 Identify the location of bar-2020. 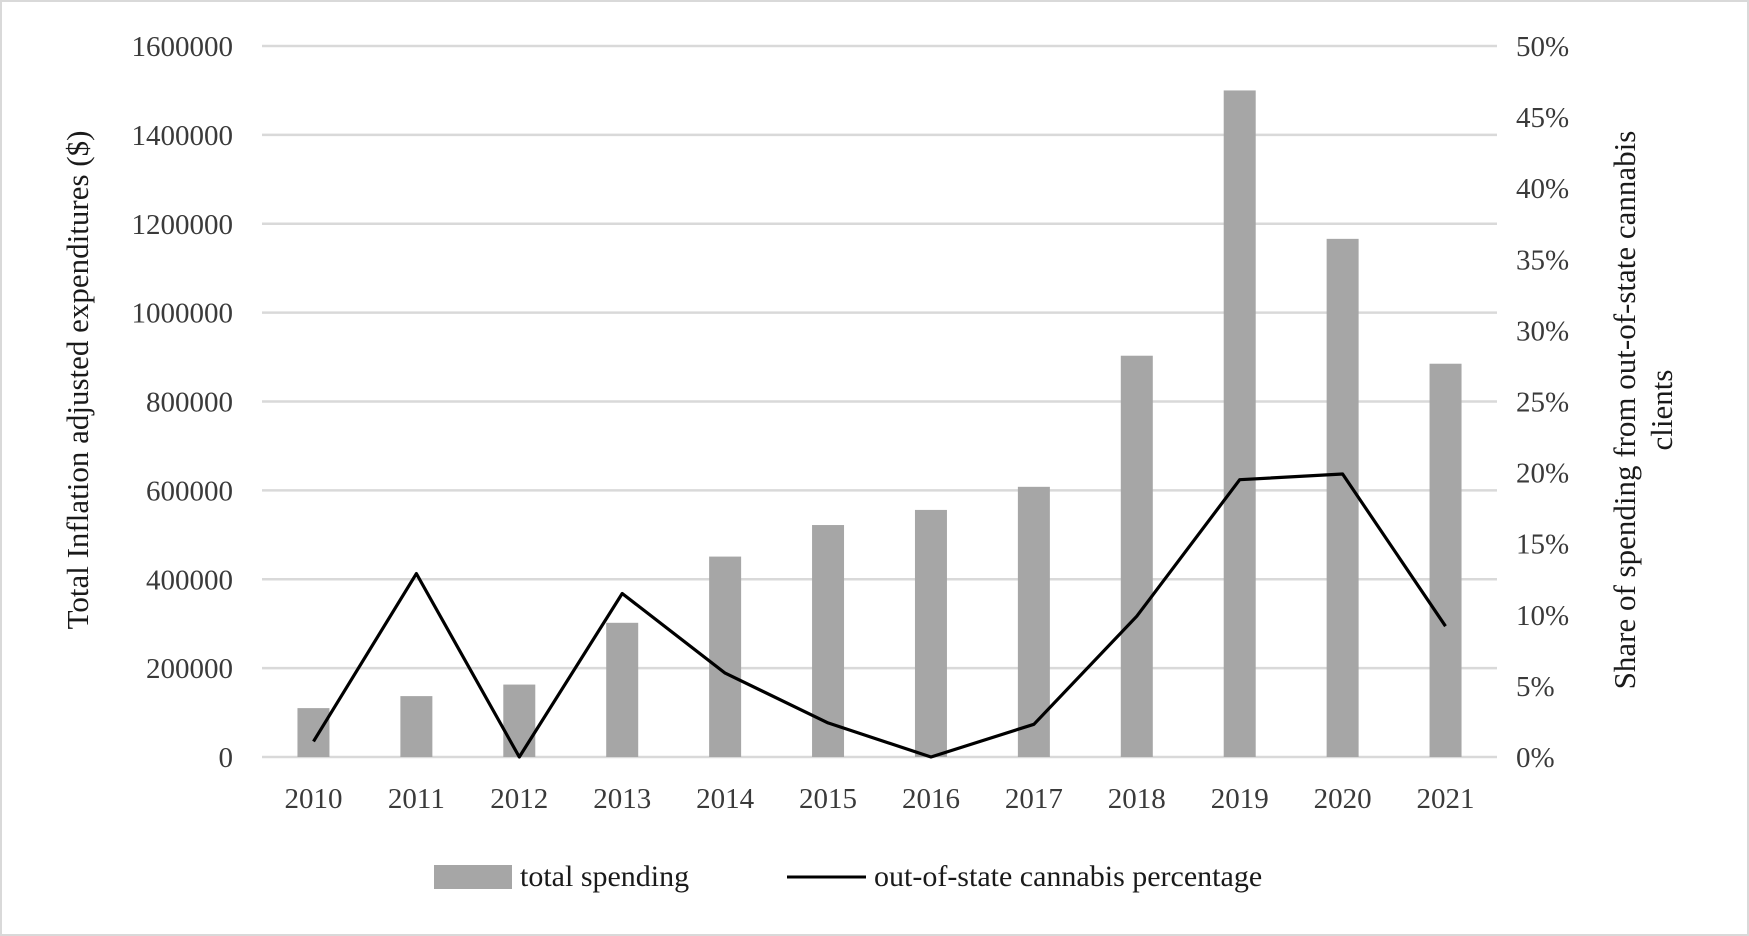
(1342, 497).